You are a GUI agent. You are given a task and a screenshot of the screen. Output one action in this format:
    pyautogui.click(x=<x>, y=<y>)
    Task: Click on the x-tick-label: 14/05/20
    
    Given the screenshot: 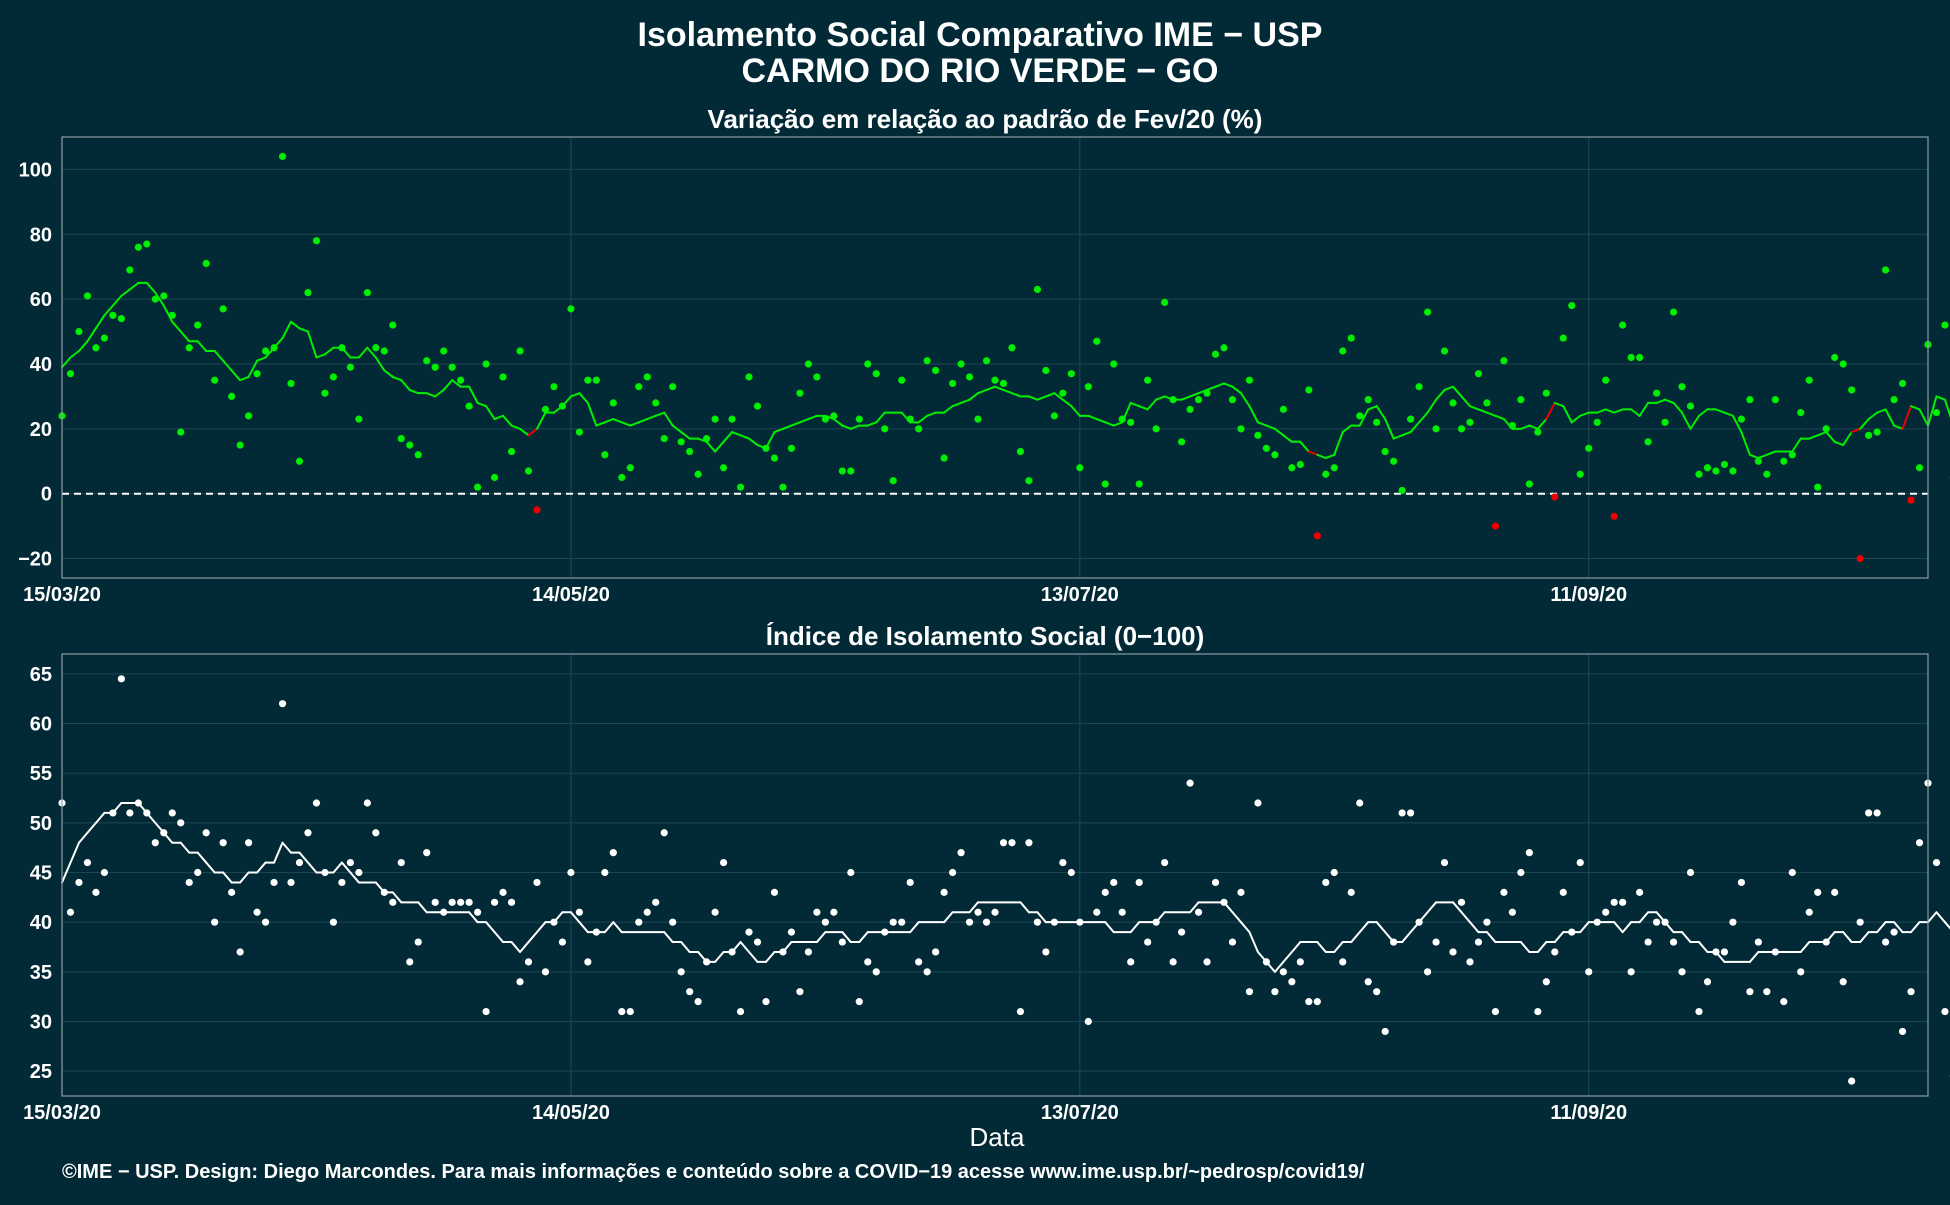 What is the action you would take?
    pyautogui.click(x=571, y=595)
    